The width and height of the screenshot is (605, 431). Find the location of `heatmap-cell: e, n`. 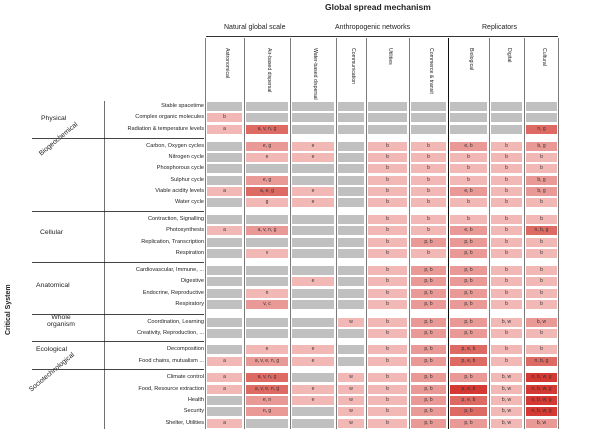

heatmap-cell: e, n is located at coordinates (267, 400).